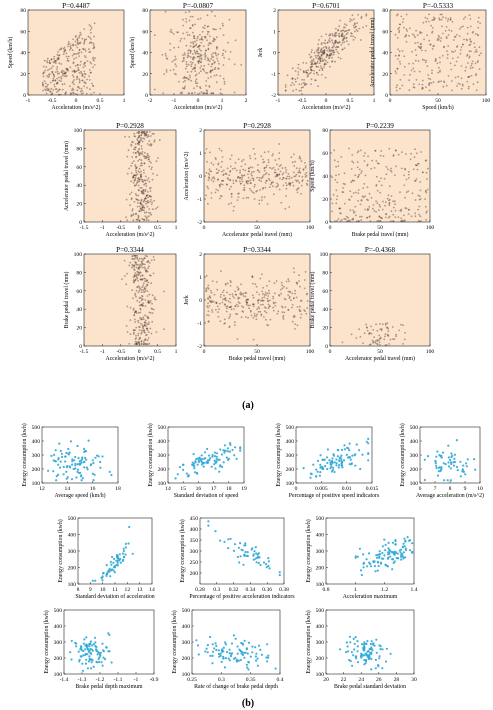  Describe the element at coordinates (23, 54) in the screenshot. I see `y-tick-label: 40` at that location.